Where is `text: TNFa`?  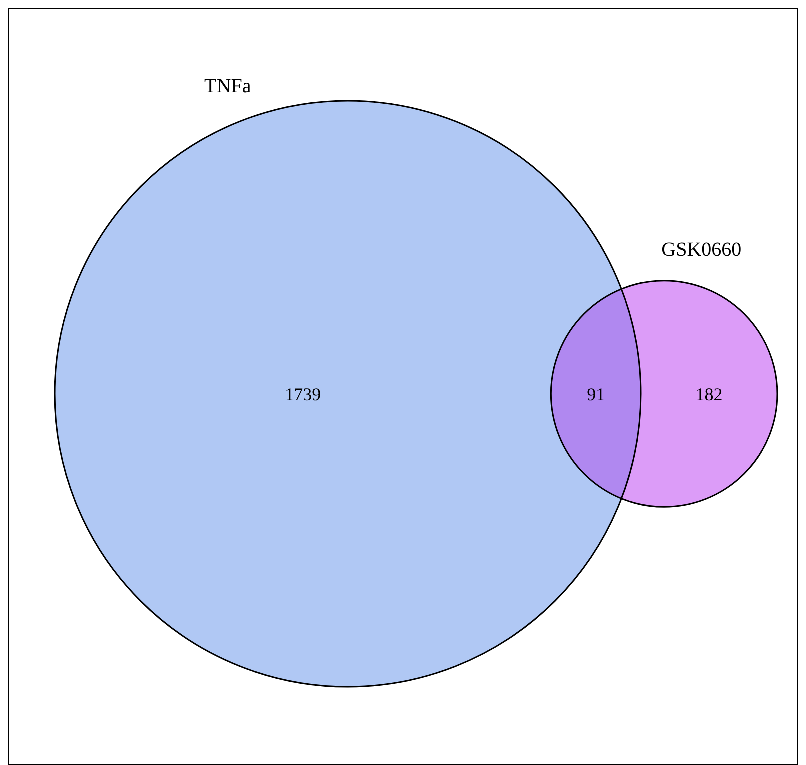
text: TNFa is located at coordinates (228, 86).